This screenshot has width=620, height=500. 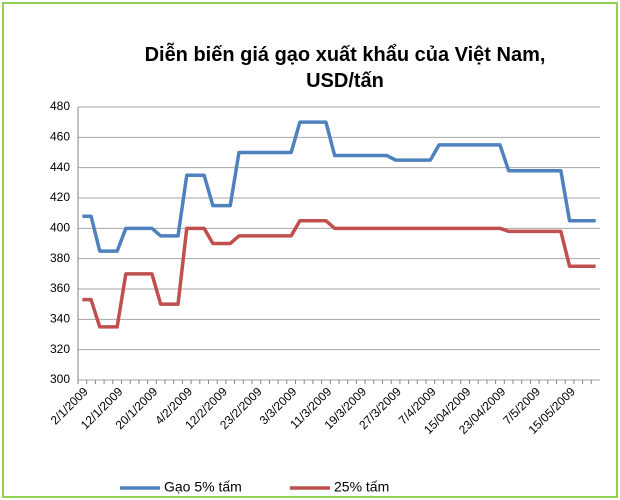 What do you see at coordinates (60, 197) in the screenshot?
I see `y-tick-label: 420` at bounding box center [60, 197].